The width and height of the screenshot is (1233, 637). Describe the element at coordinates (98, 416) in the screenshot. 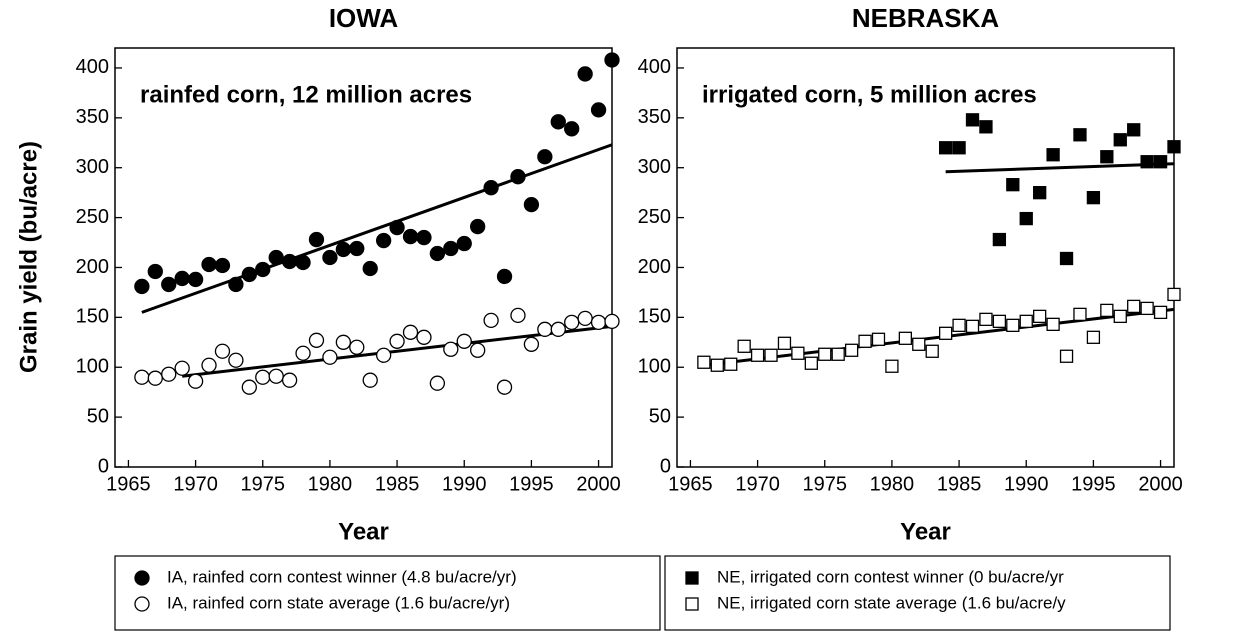

I see `y-tick-label: 50` at that location.